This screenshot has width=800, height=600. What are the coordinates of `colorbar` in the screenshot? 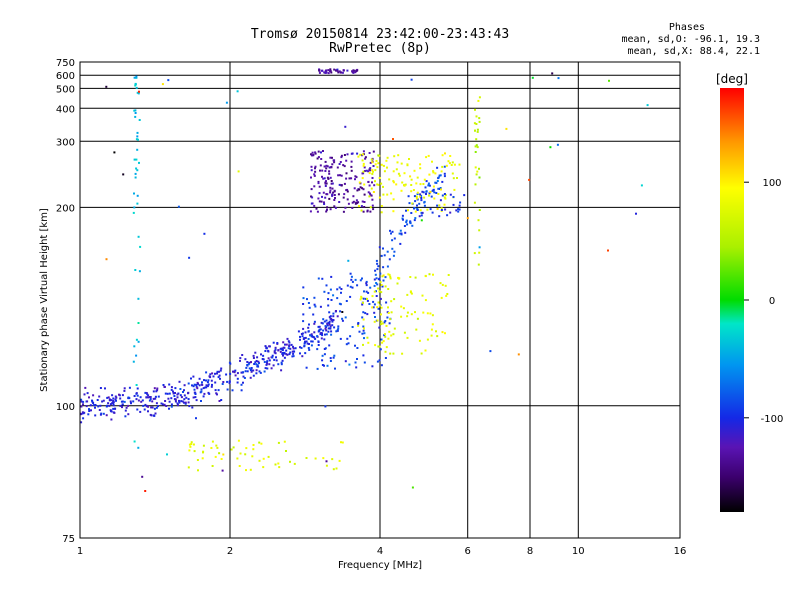 It's located at (732, 300).